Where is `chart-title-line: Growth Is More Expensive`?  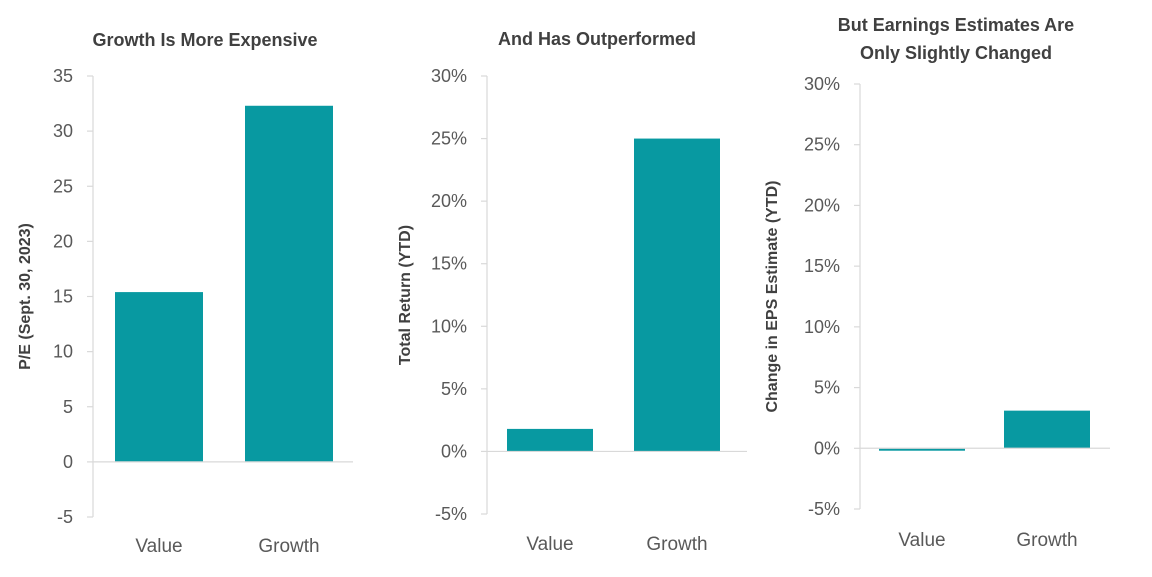 chart-title-line: Growth Is More Expensive is located at coordinates (204, 40).